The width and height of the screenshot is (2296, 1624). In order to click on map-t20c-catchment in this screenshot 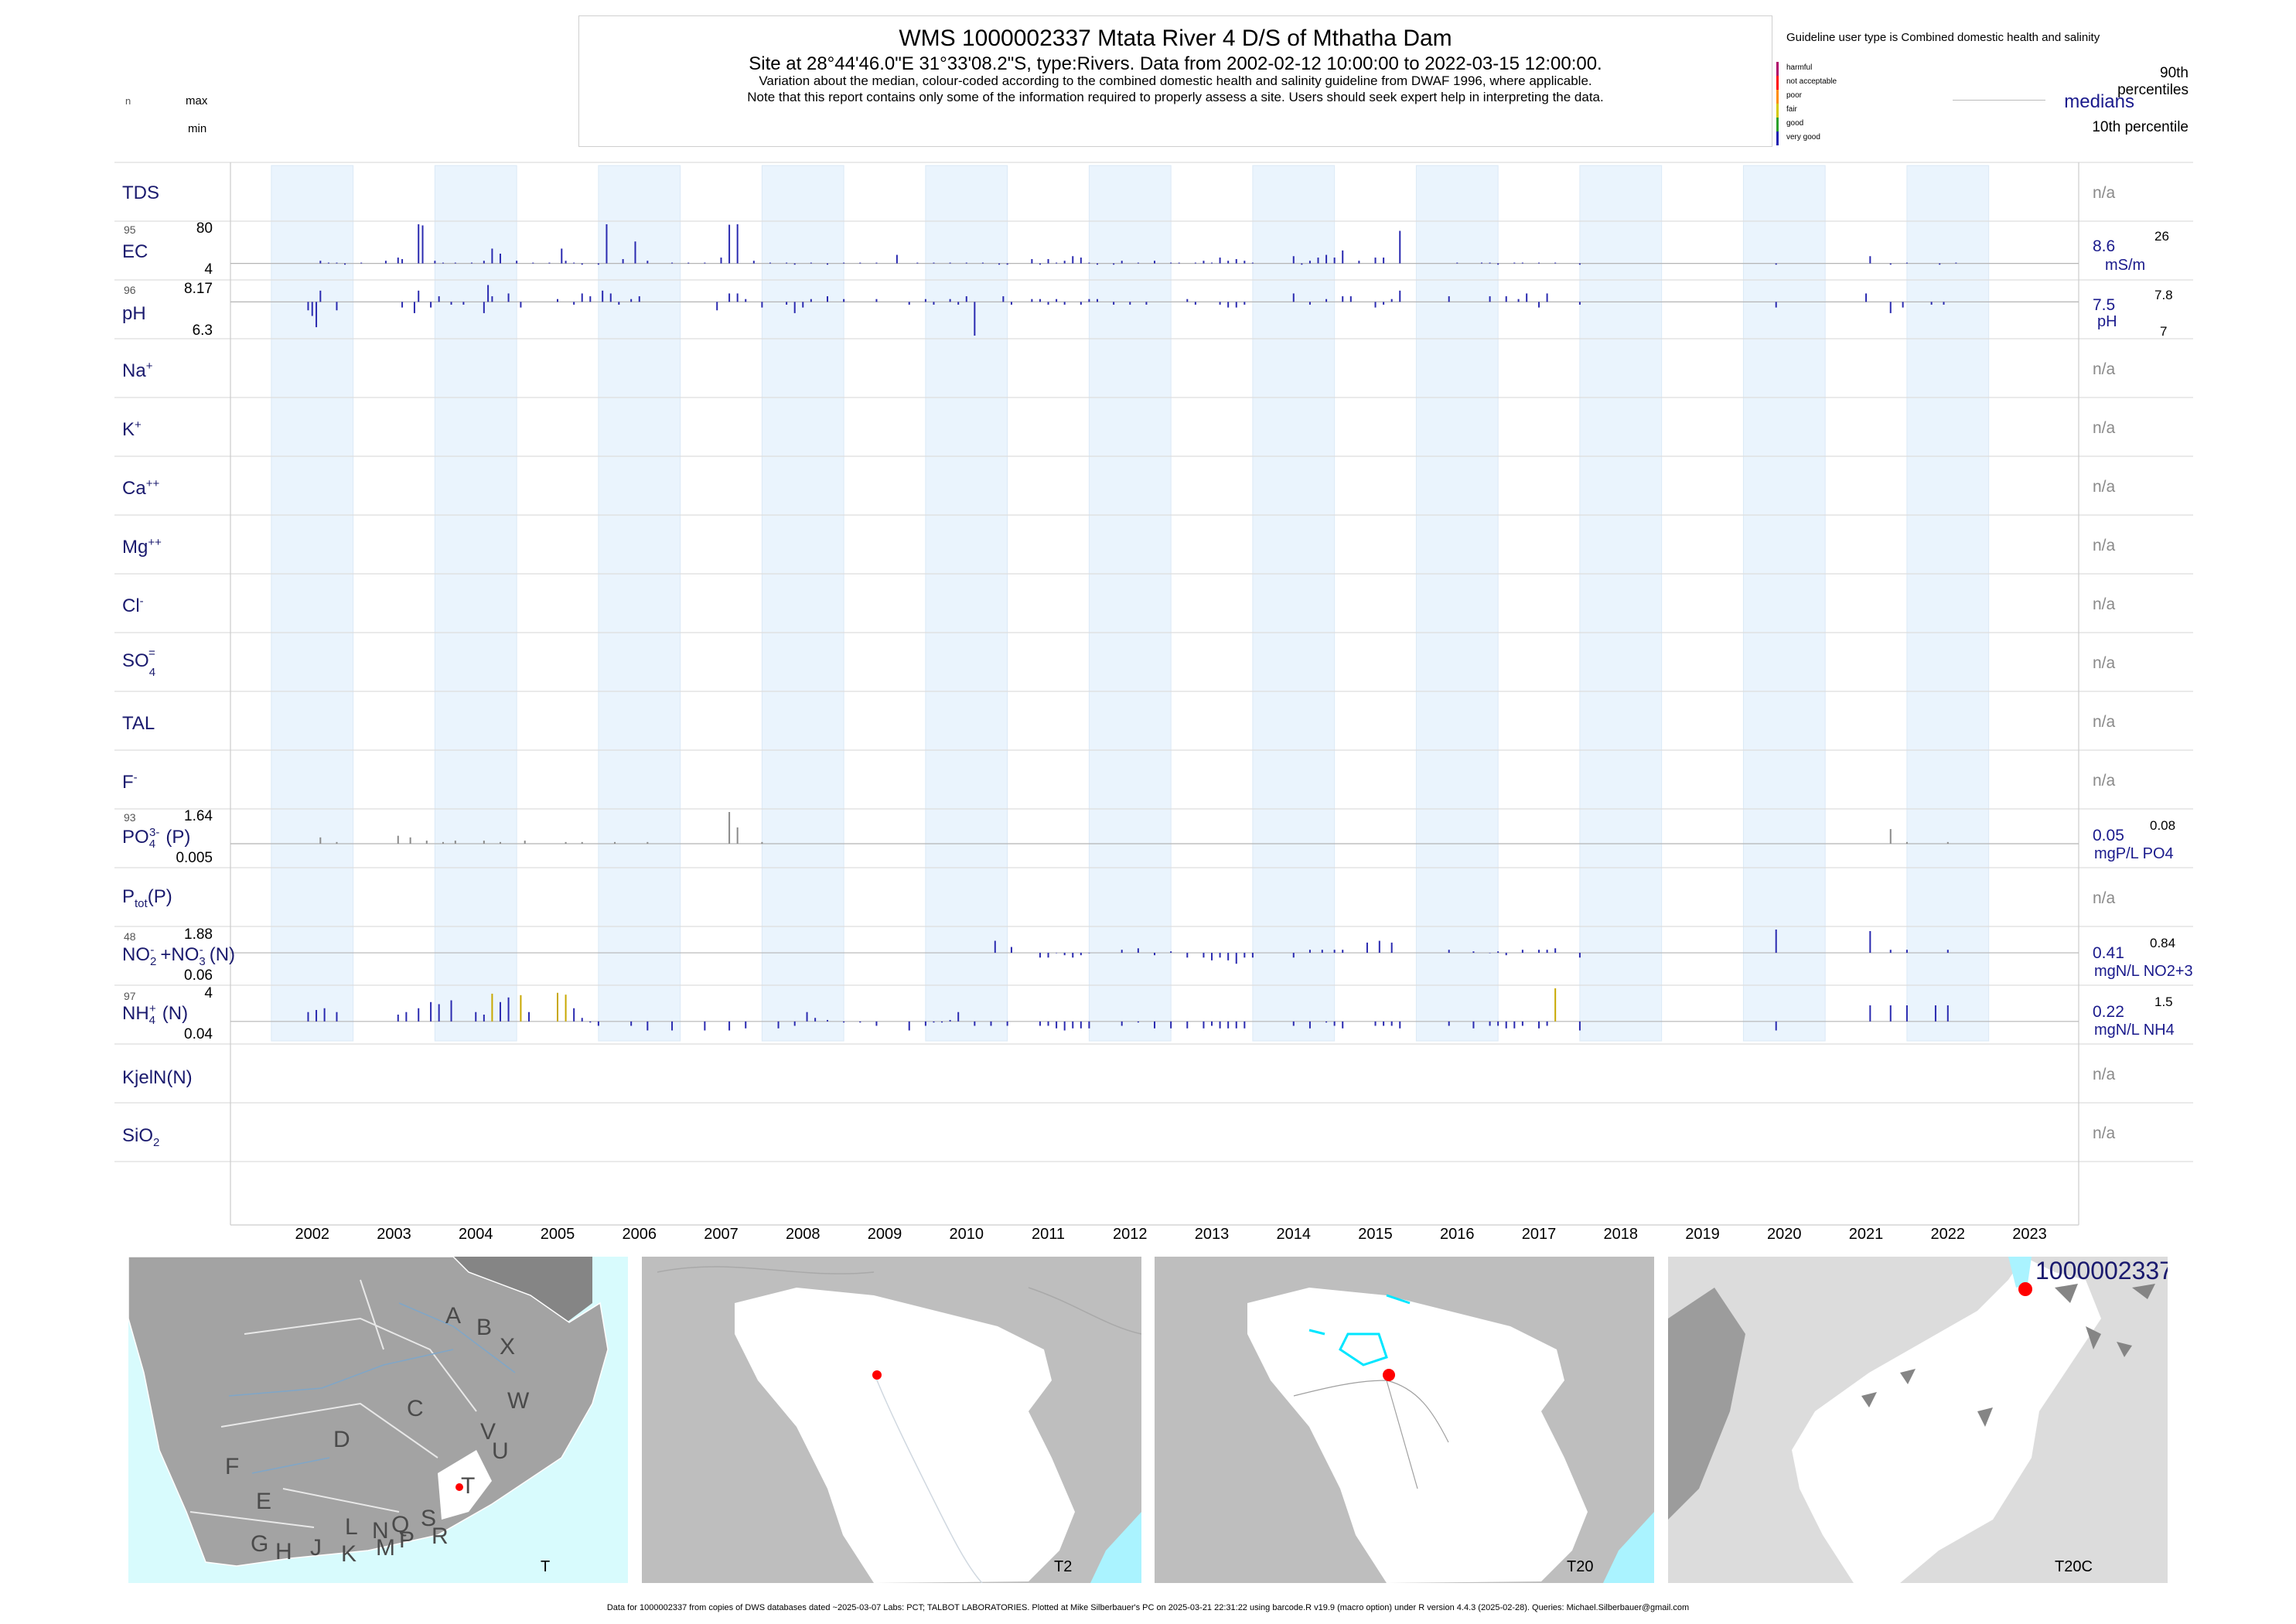, I will do `click(1946, 1420)`.